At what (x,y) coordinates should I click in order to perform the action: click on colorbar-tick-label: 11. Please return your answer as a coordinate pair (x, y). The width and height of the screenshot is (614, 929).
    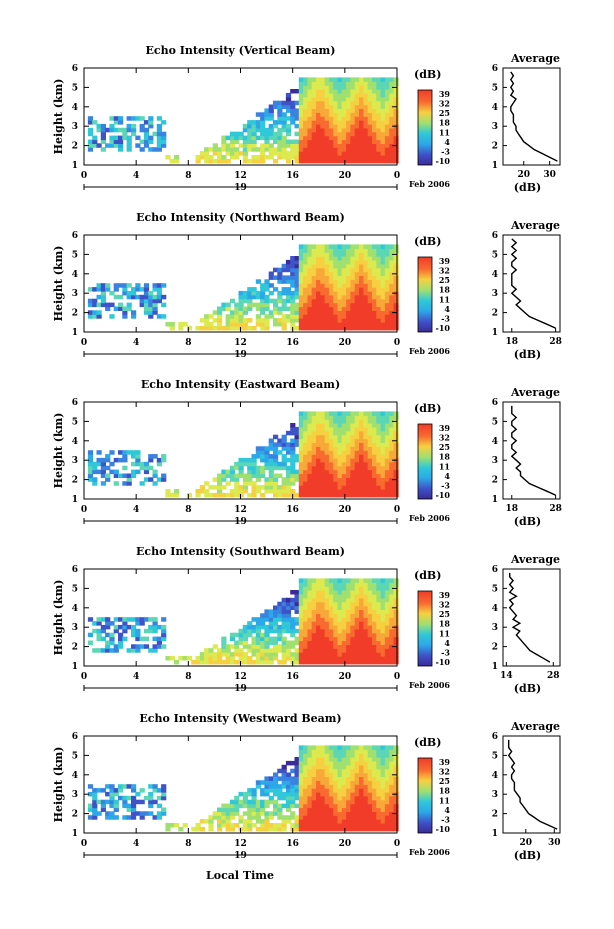
    Looking at the image, I should click on (444, 132).